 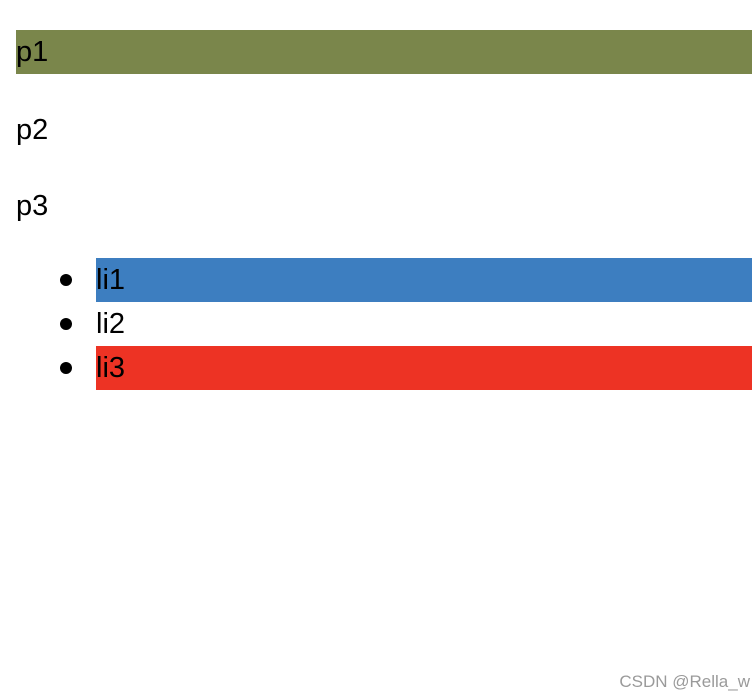 What do you see at coordinates (384, 52) in the screenshot?
I see `paragraph-p1: p1` at bounding box center [384, 52].